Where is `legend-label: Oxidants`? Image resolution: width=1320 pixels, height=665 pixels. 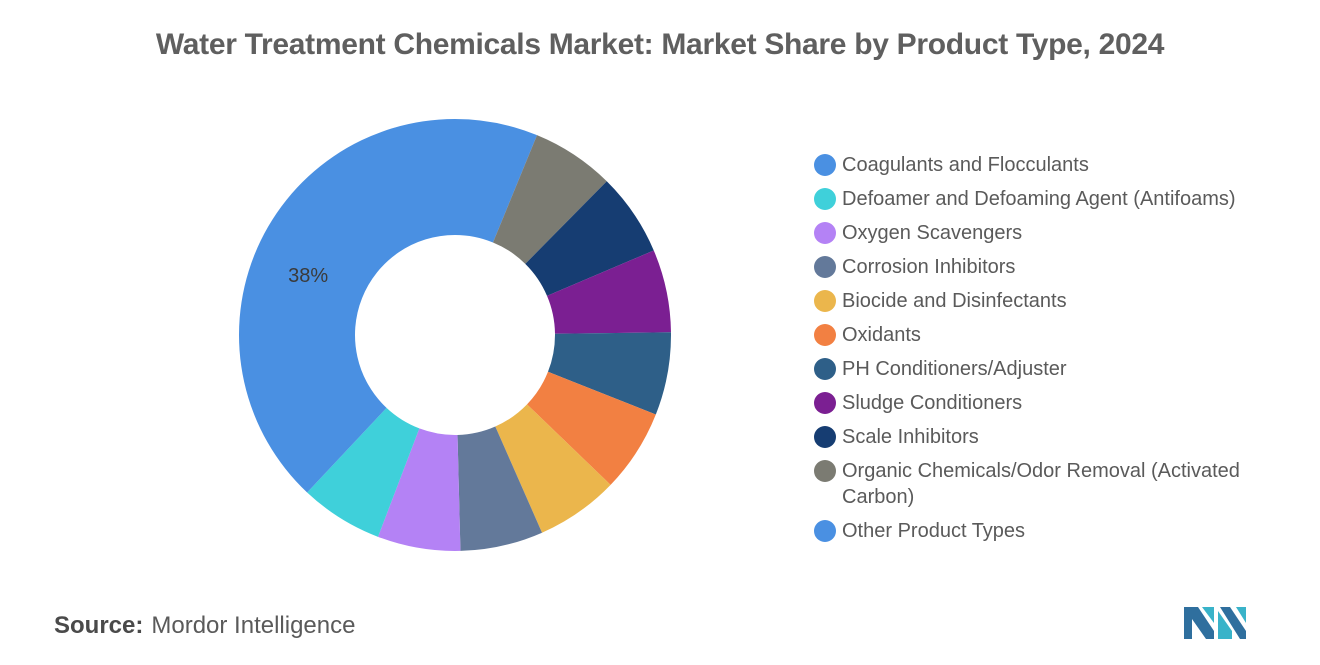
legend-label: Oxidants is located at coordinates (881, 335).